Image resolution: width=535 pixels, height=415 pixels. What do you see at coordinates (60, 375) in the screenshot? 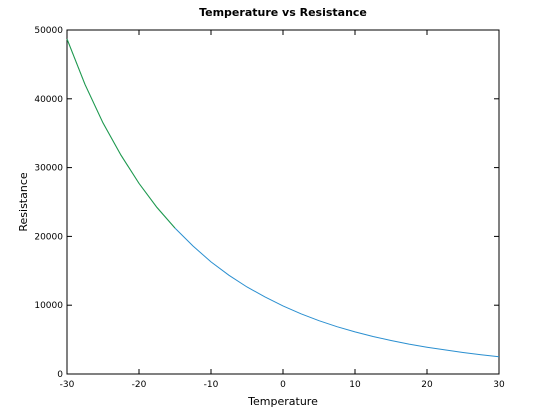
I see `y-tick-label: 0` at bounding box center [60, 375].